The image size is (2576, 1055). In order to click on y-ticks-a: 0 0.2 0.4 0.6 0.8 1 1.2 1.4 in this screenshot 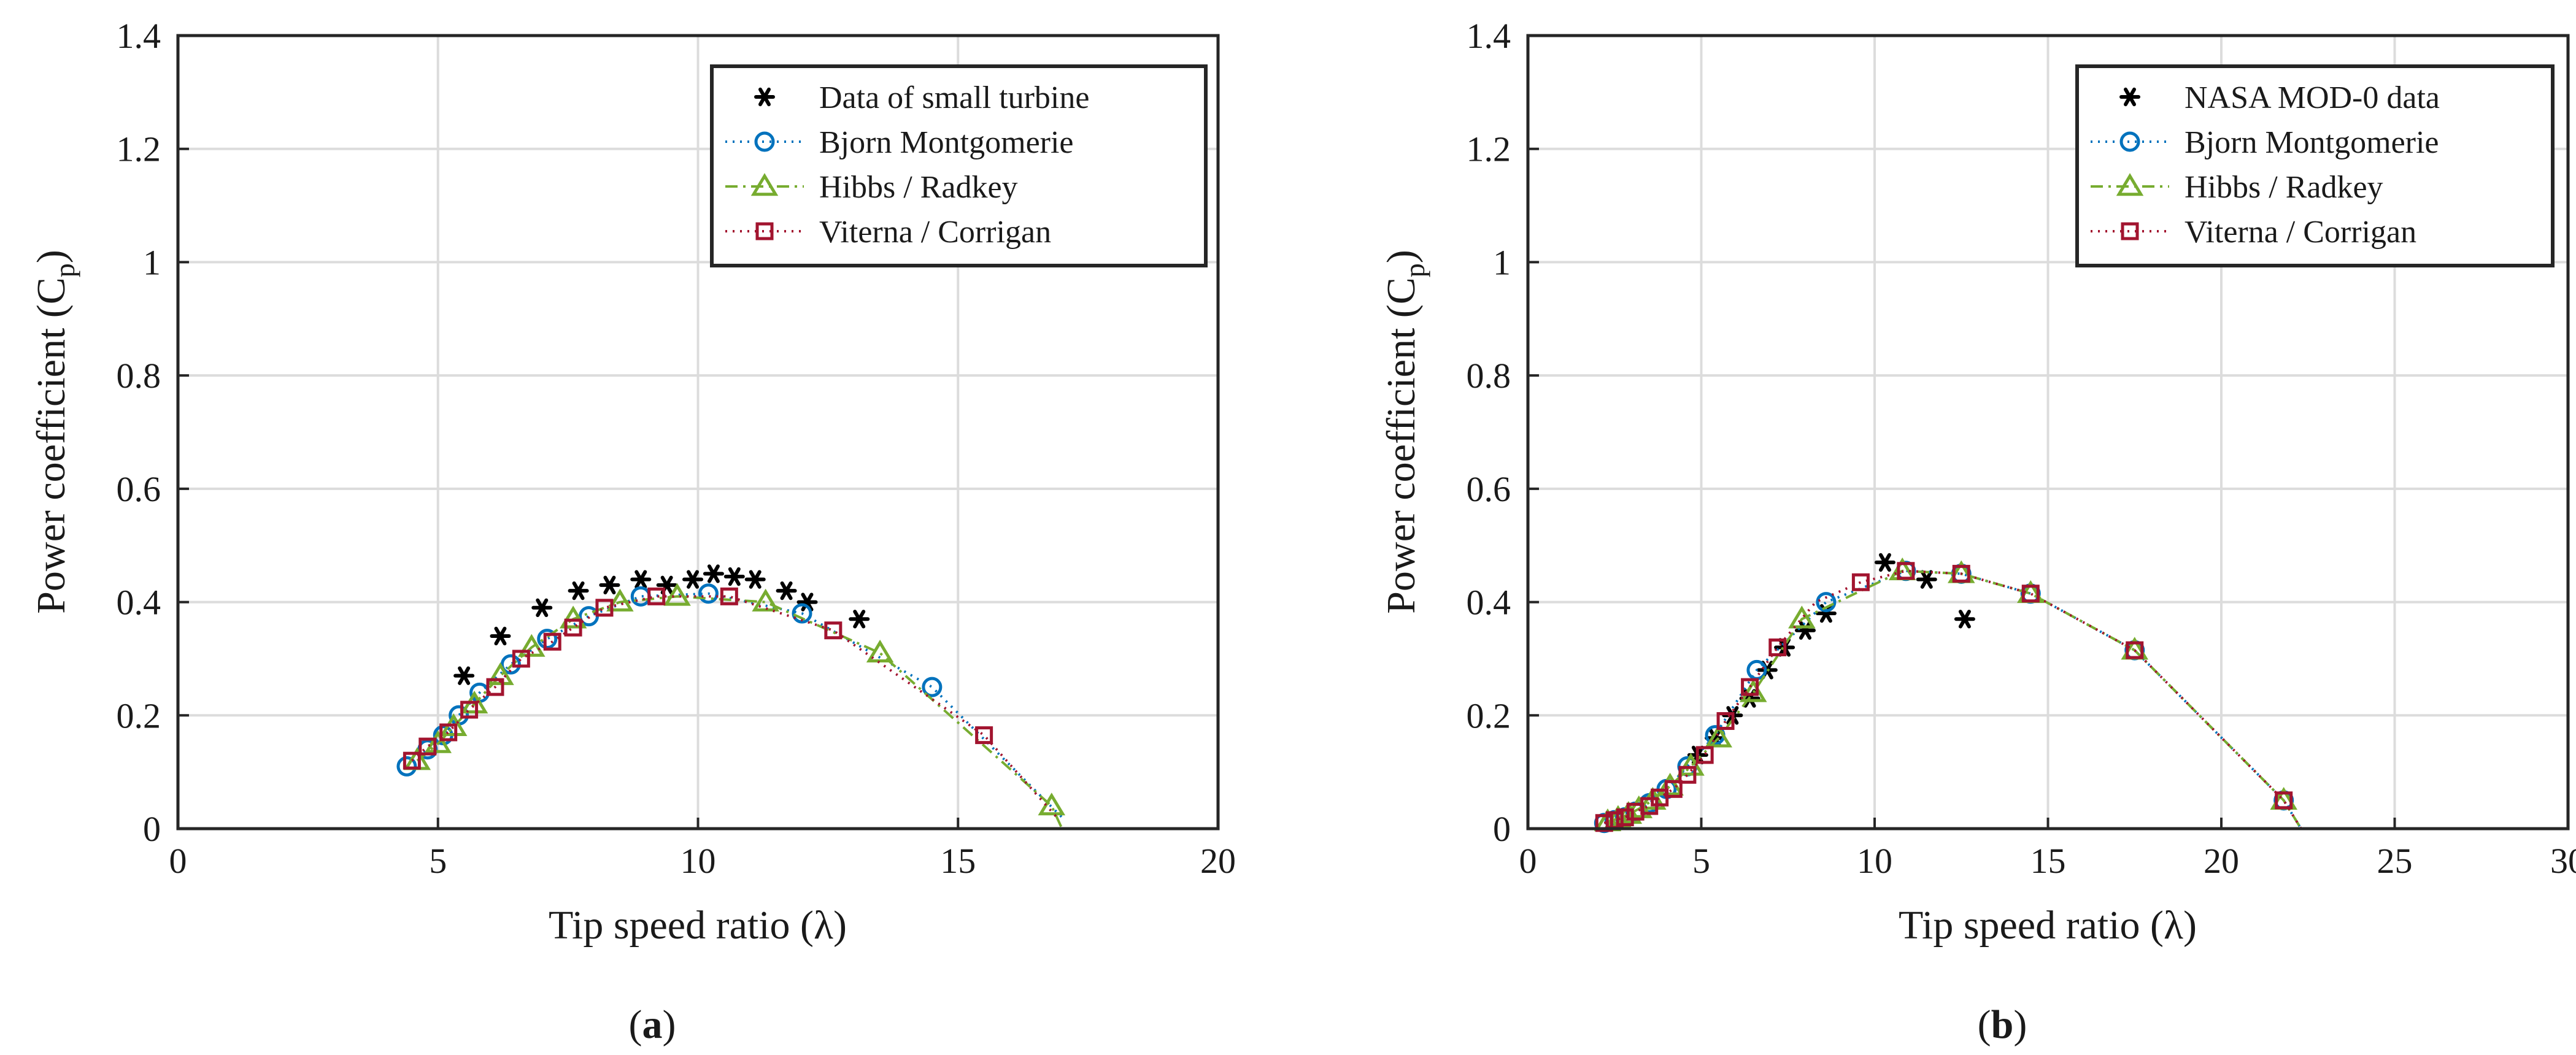, I will do `click(153, 432)`.